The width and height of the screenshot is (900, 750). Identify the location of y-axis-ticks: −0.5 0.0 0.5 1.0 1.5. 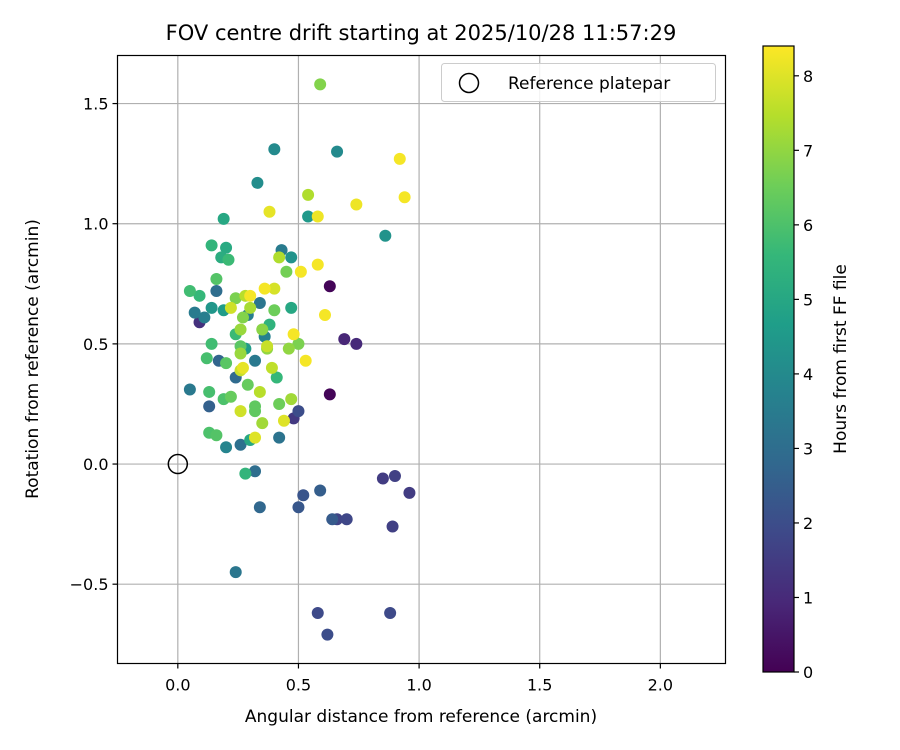
(94, 344).